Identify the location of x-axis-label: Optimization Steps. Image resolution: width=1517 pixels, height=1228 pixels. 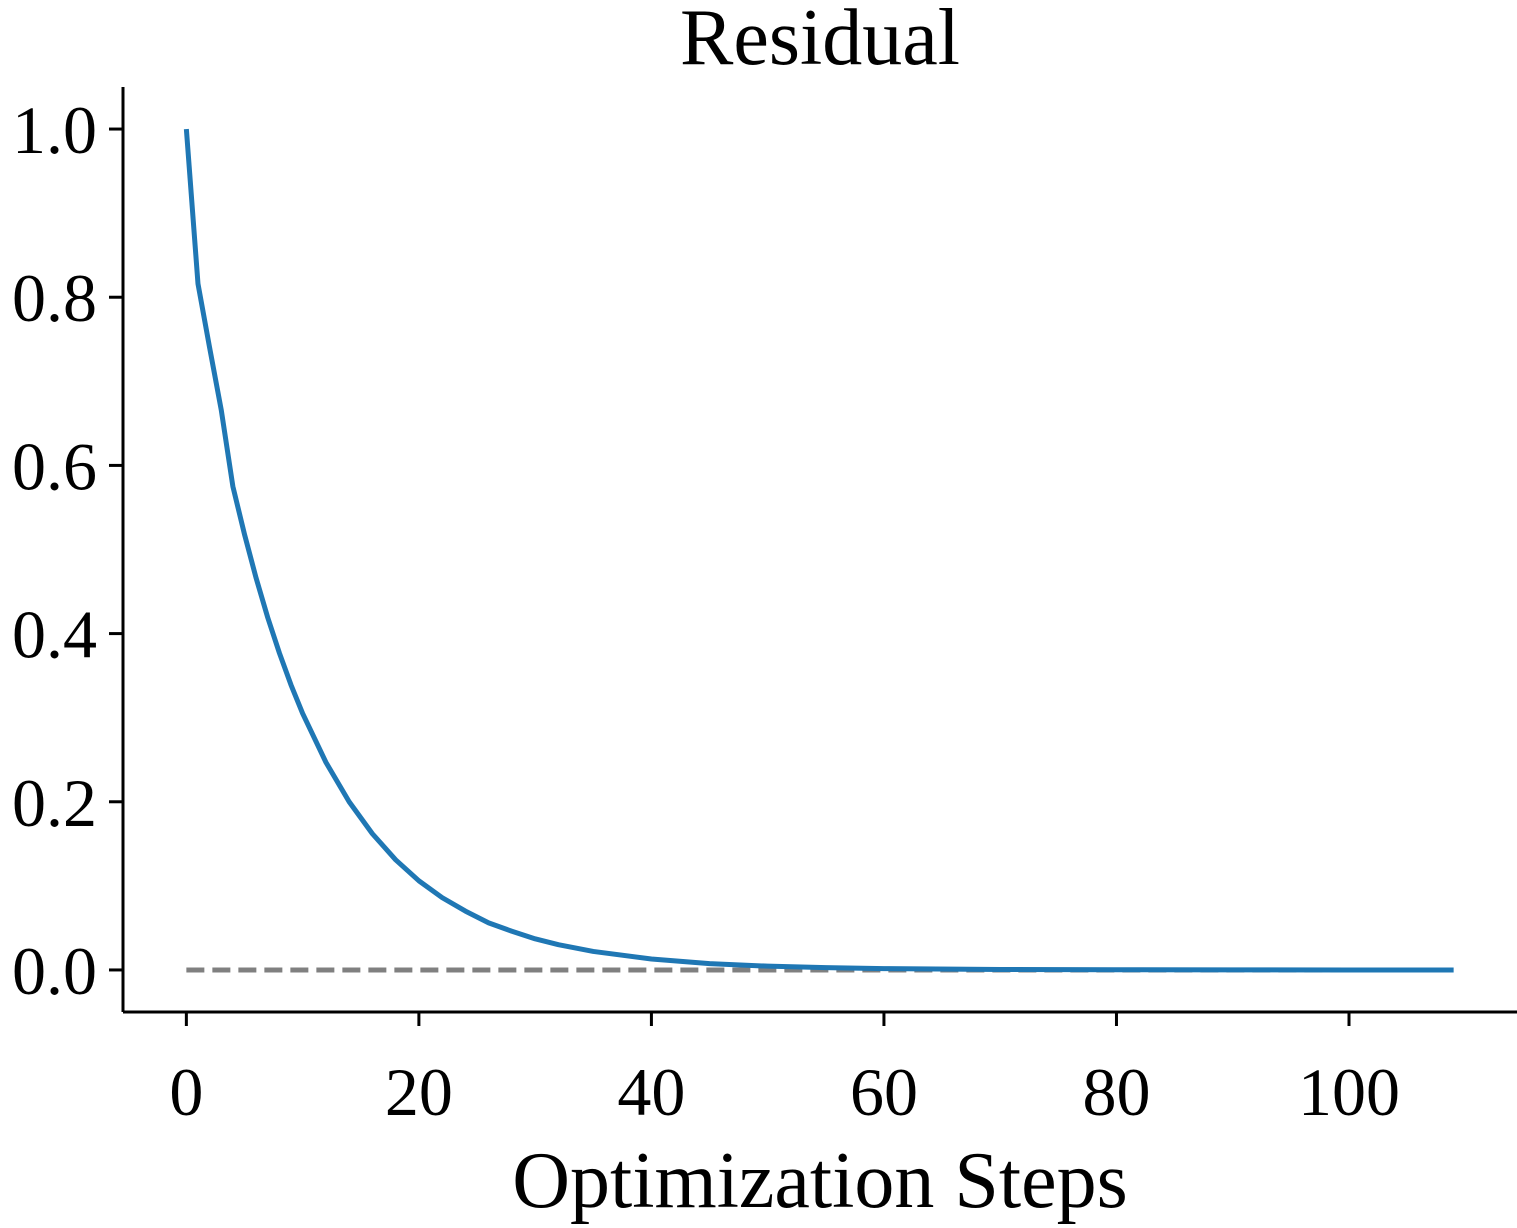
(820, 1181).